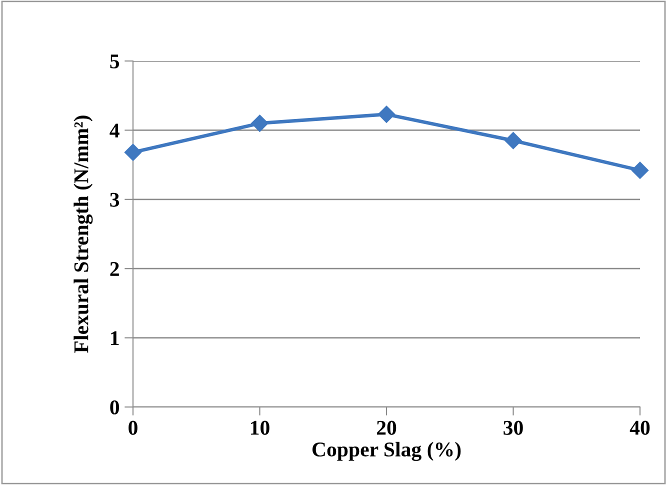  I want to click on x-tick-label: 30, so click(513, 427).